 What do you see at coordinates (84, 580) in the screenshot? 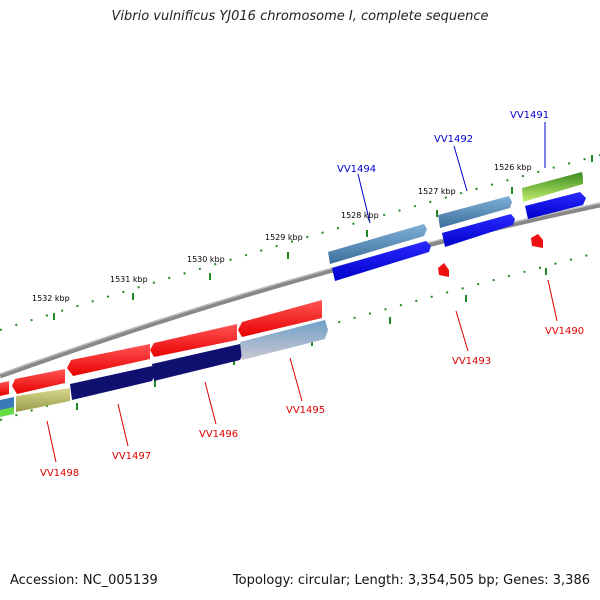
I see `accession-text: Accession: NC_005139` at bounding box center [84, 580].